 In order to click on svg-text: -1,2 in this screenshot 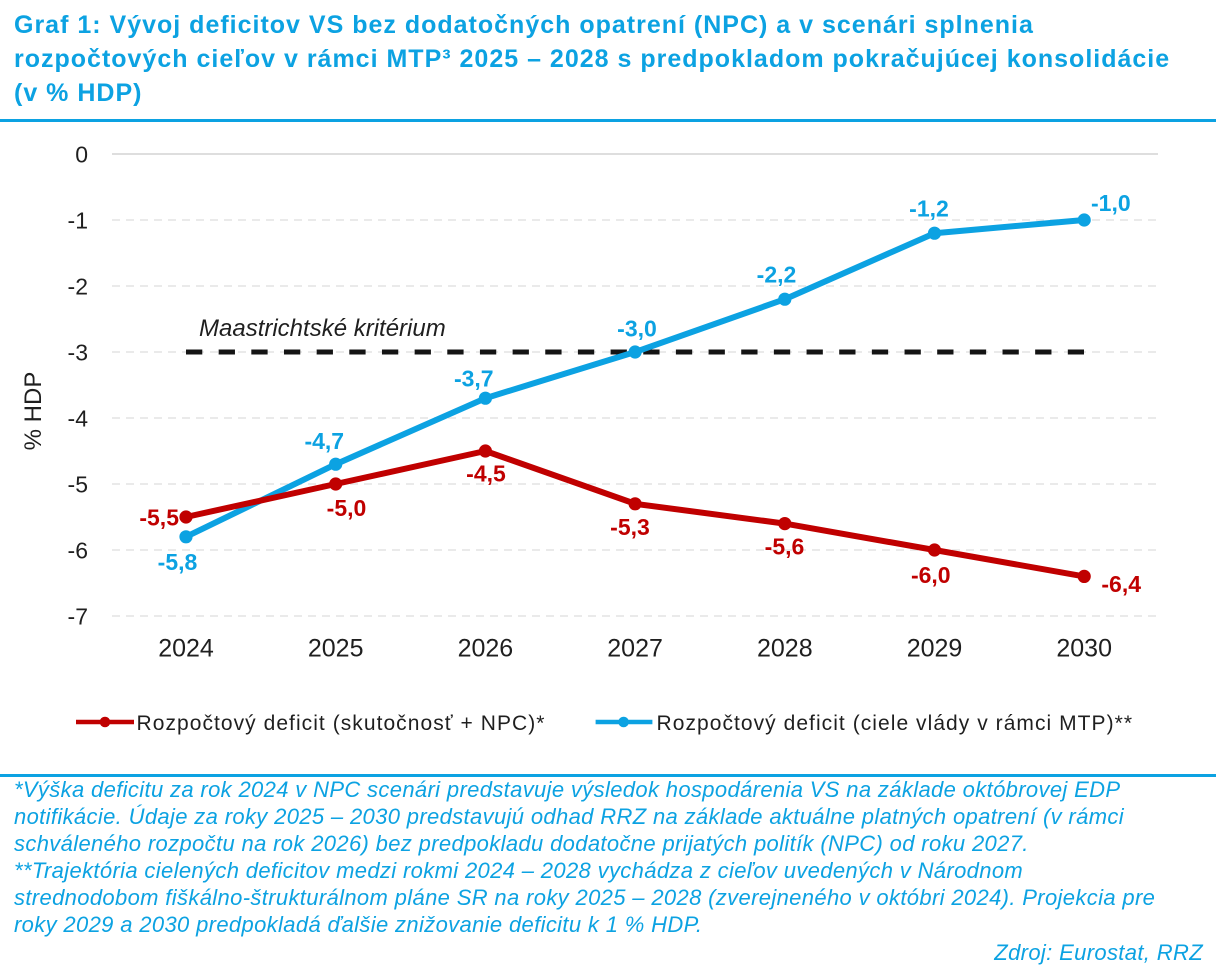, I will do `click(929, 209)`.